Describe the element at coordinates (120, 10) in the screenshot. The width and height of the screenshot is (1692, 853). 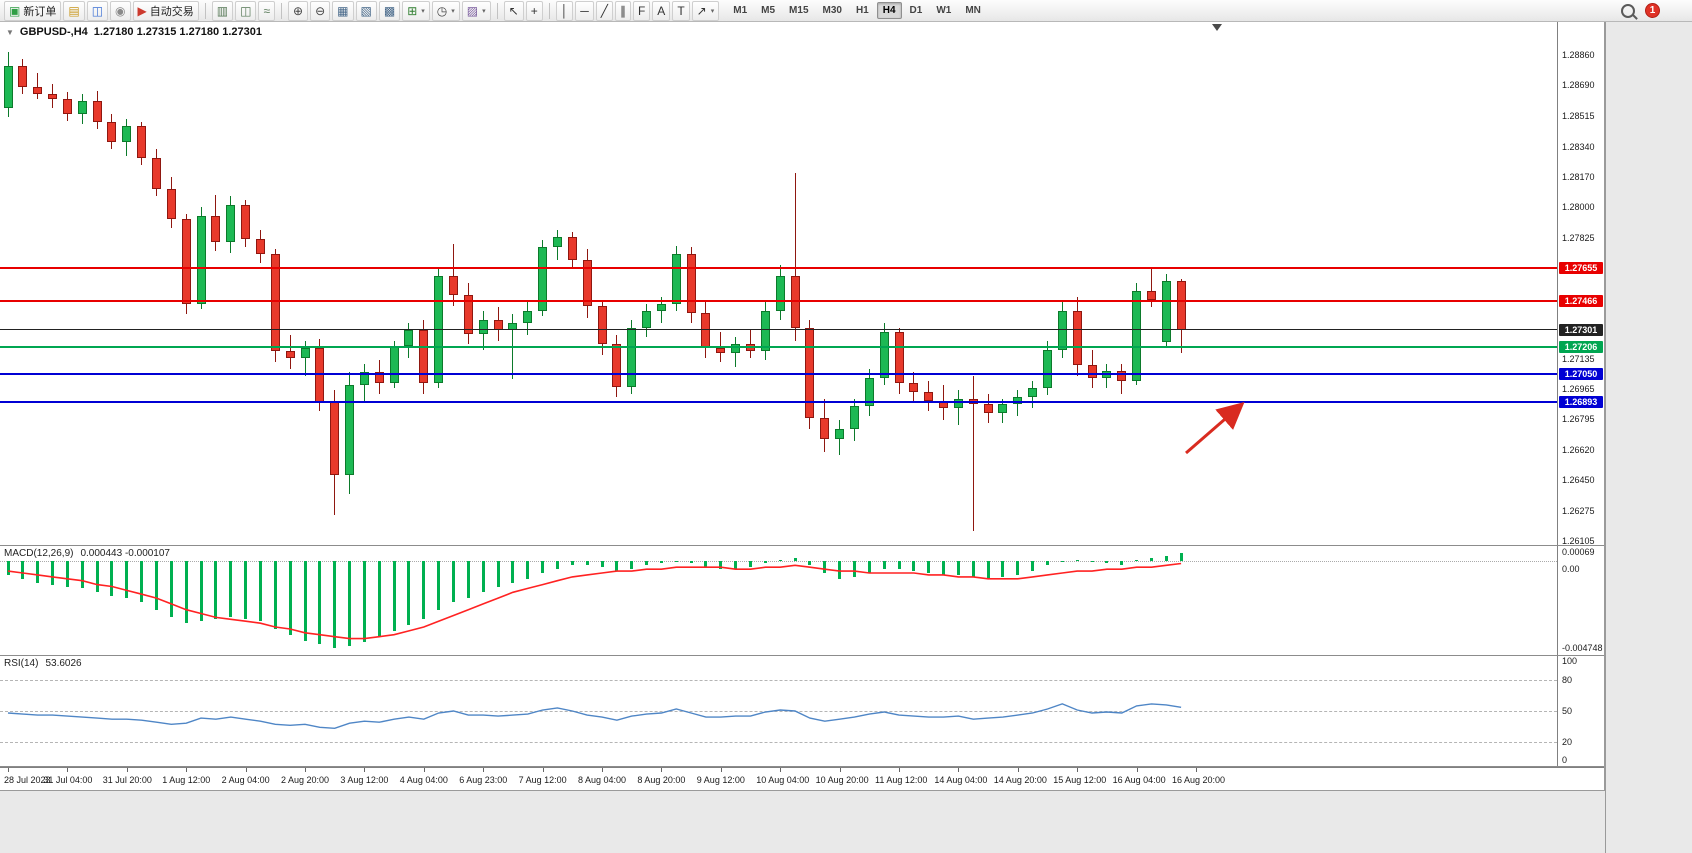
I see `community-button: ◉` at that location.